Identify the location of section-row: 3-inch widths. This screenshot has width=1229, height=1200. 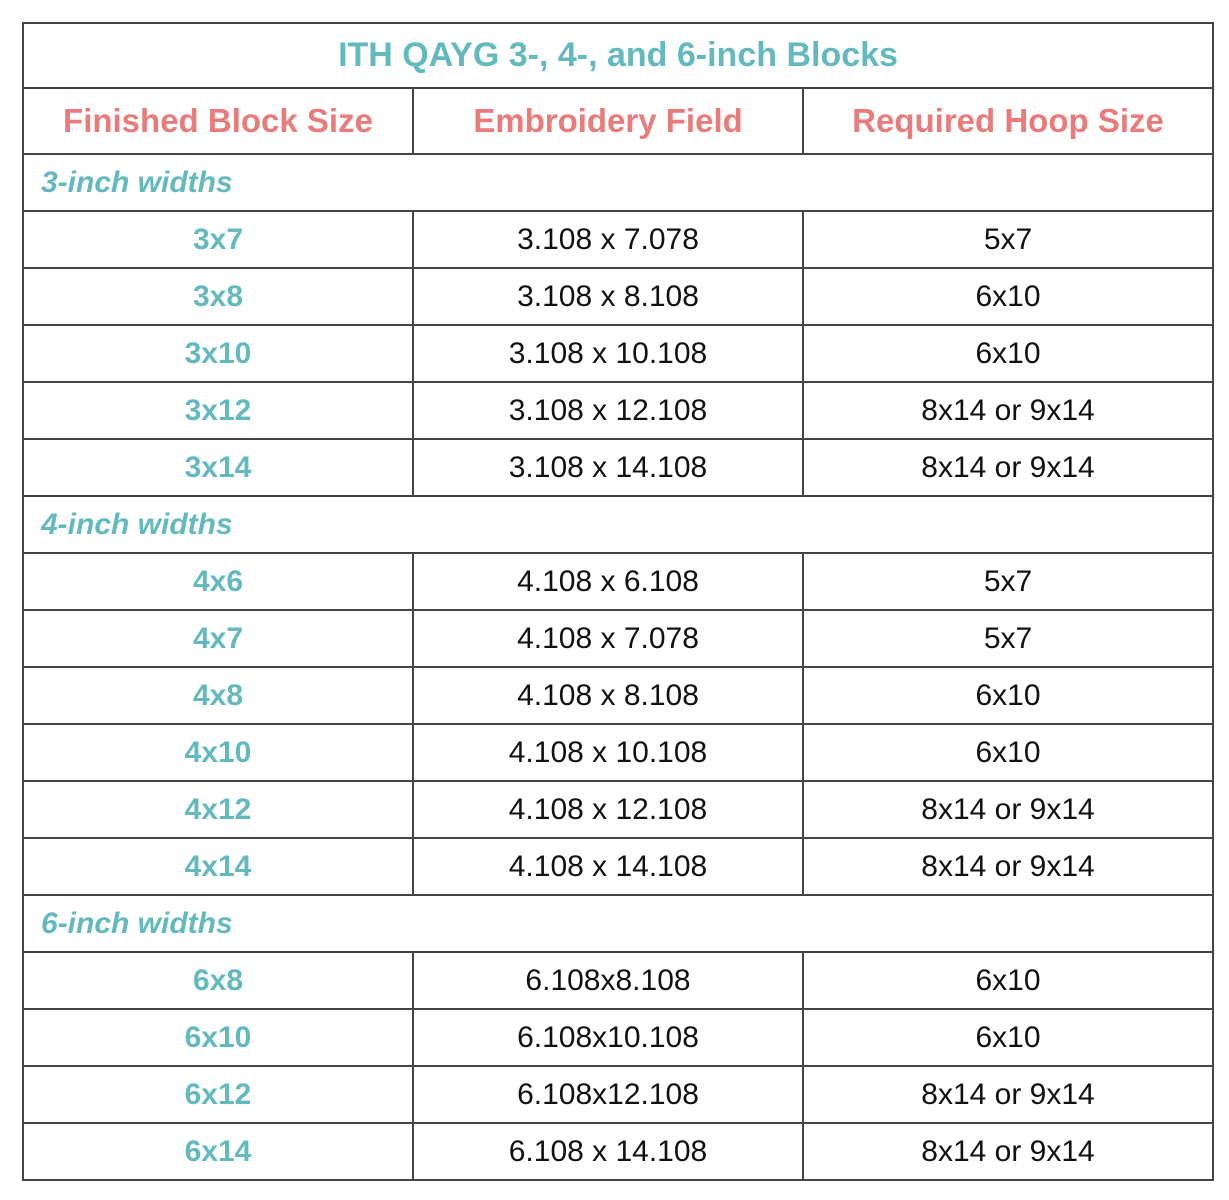
(618, 182).